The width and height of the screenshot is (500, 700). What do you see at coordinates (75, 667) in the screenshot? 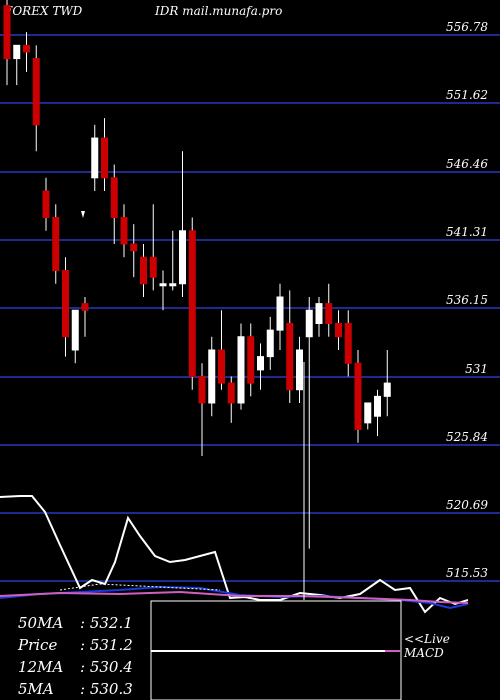
I see `ma12-row: 12MA: 530.4` at bounding box center [75, 667].